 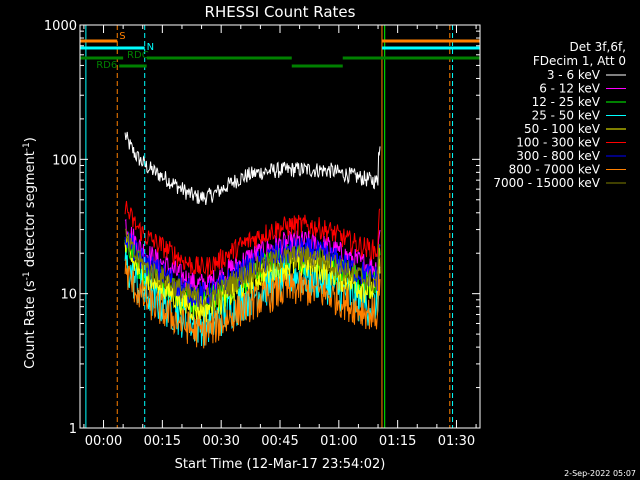 I want to click on legend-label-8: 800 - 7000 keV, so click(x=555, y=170).